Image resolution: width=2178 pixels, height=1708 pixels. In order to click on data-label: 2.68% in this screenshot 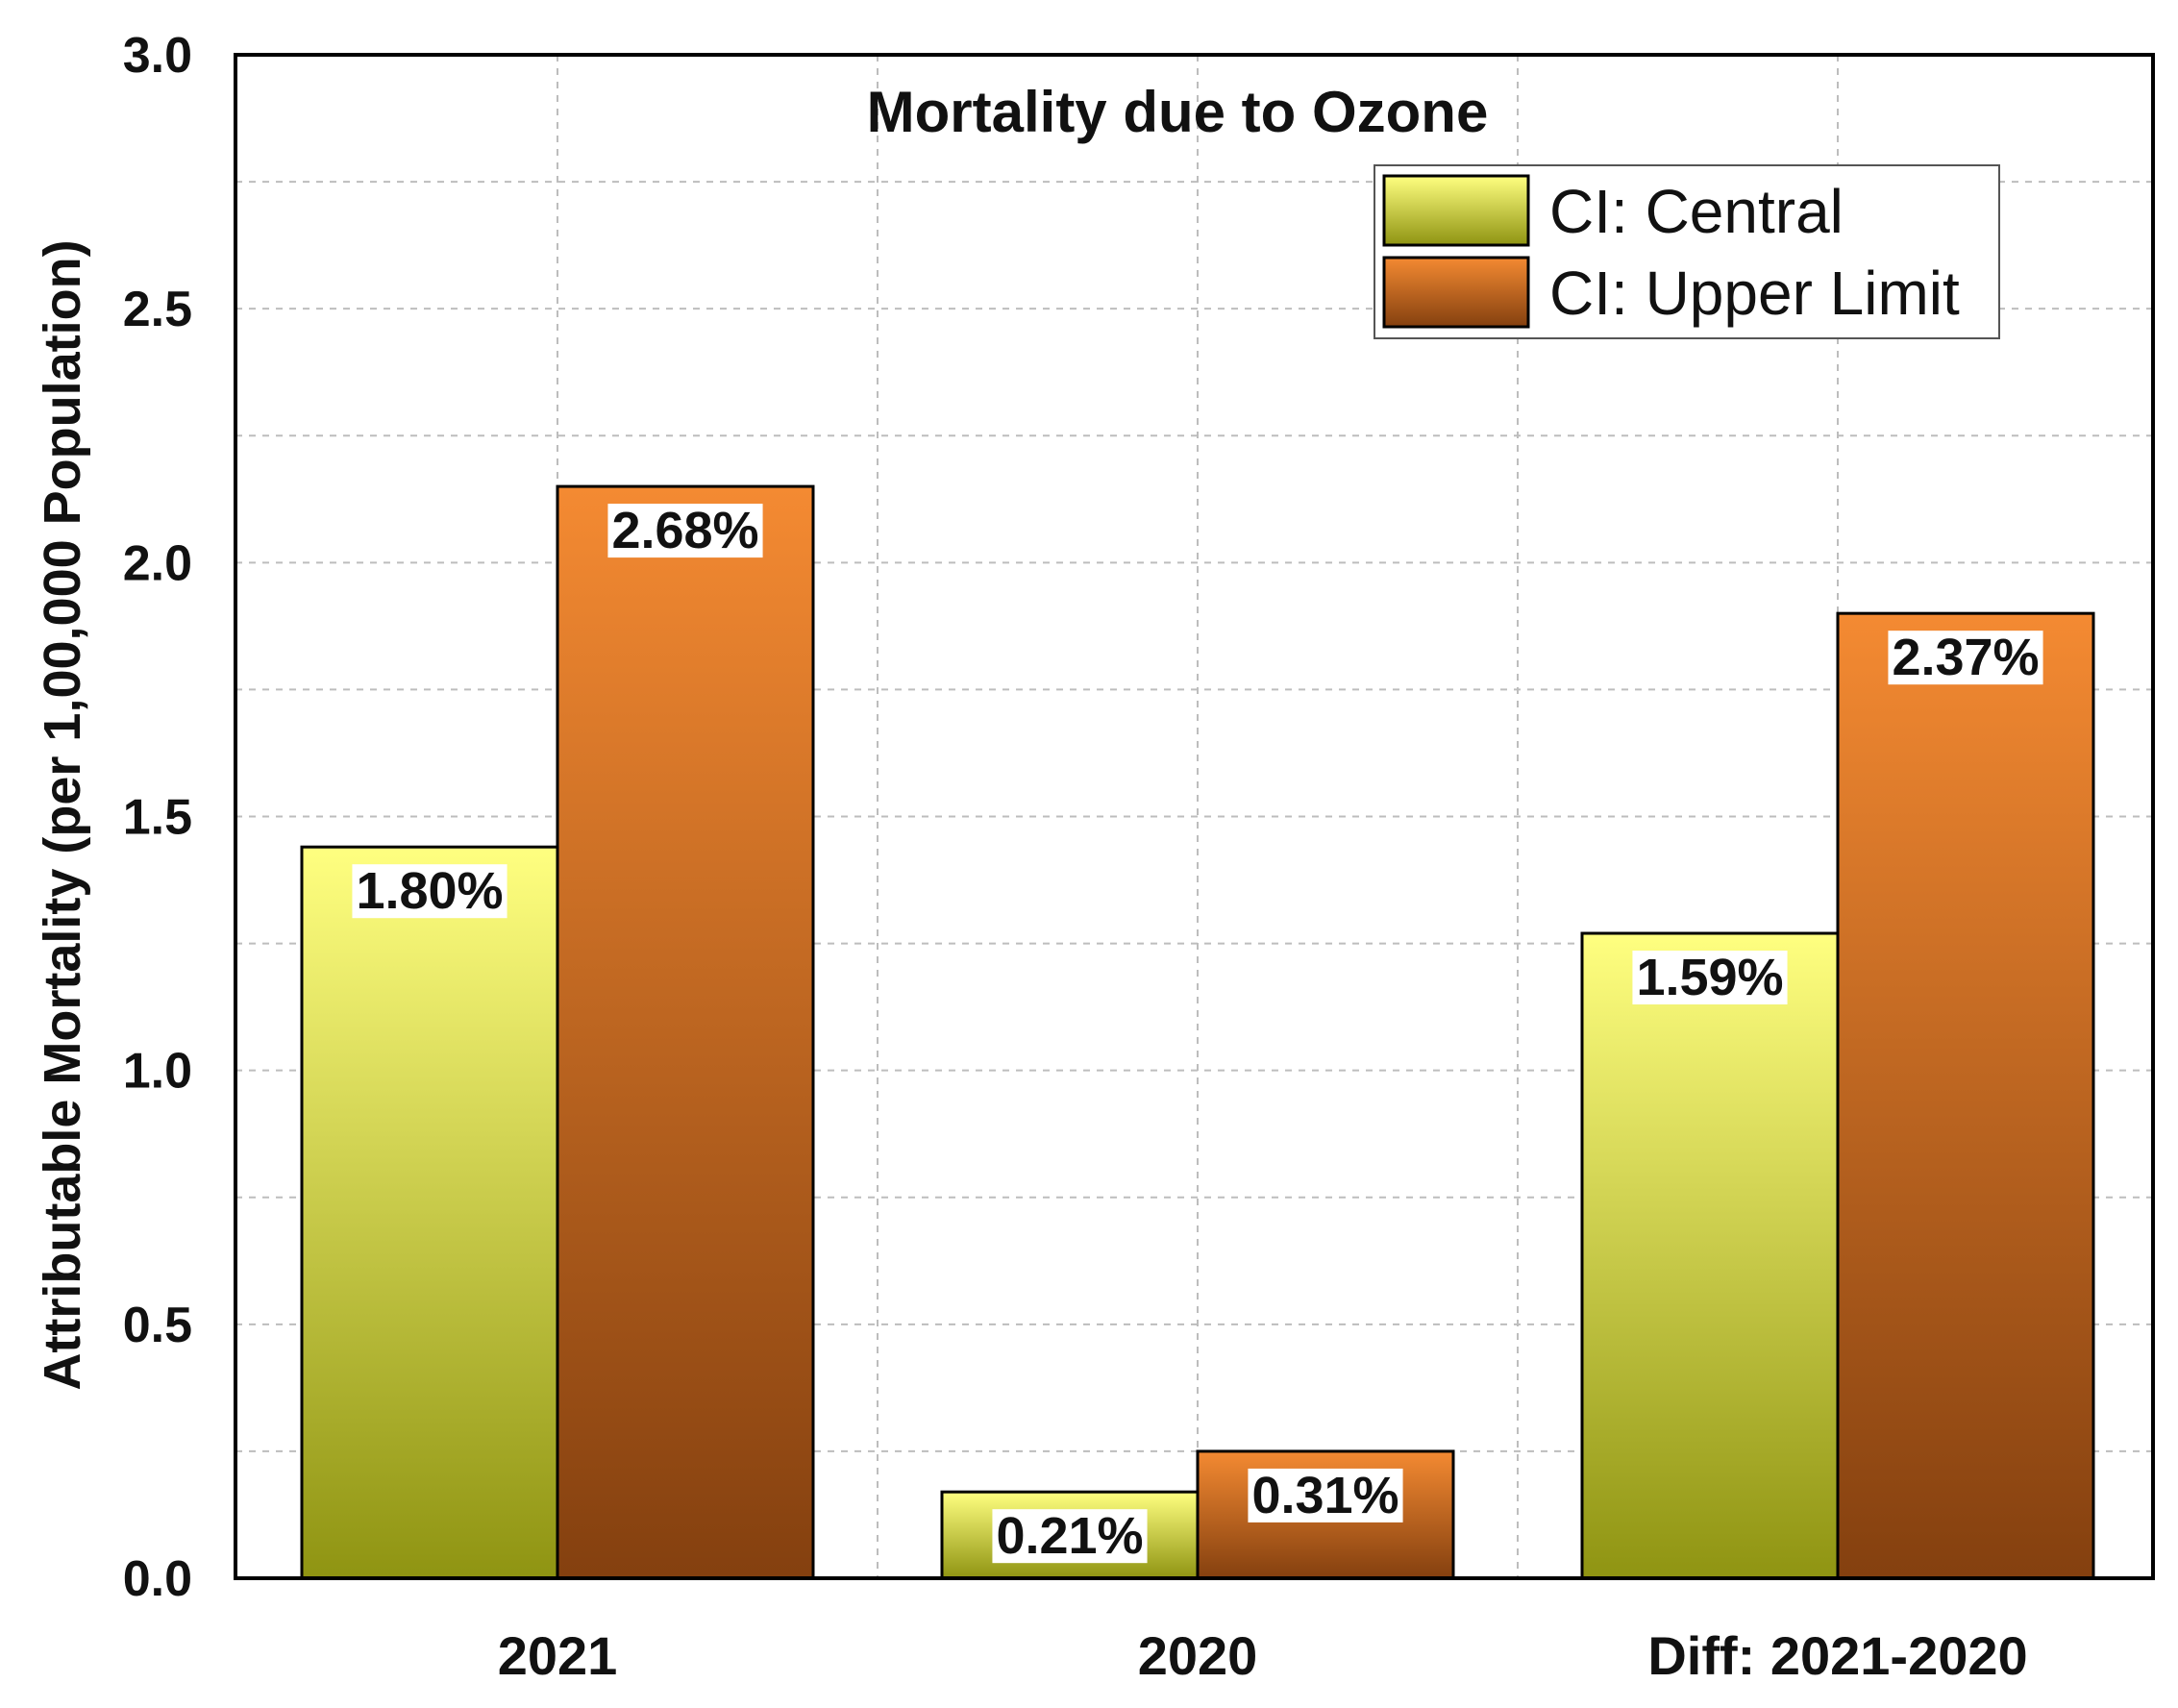, I will do `click(685, 530)`.